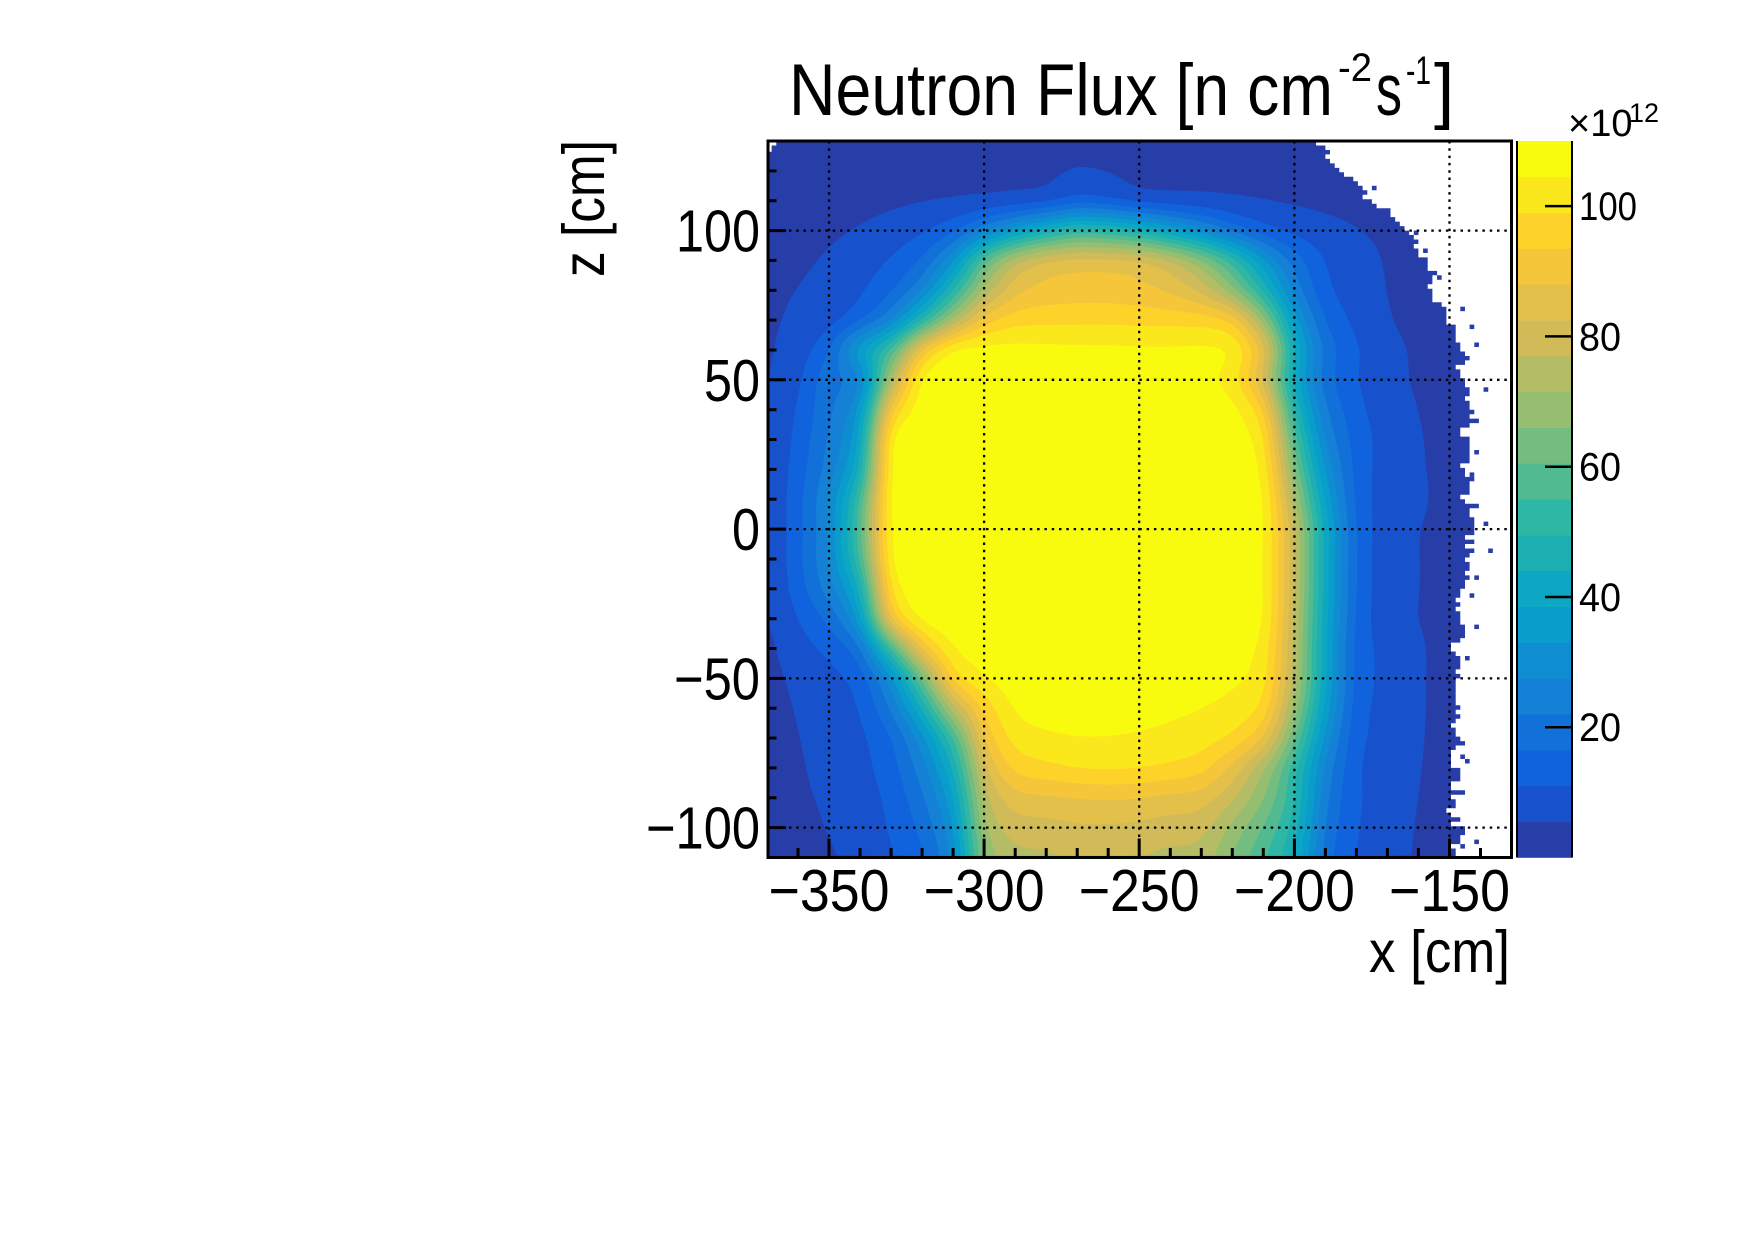  Describe the element at coordinates (717, 678) in the screenshot. I see `svg-text: −50` at that location.